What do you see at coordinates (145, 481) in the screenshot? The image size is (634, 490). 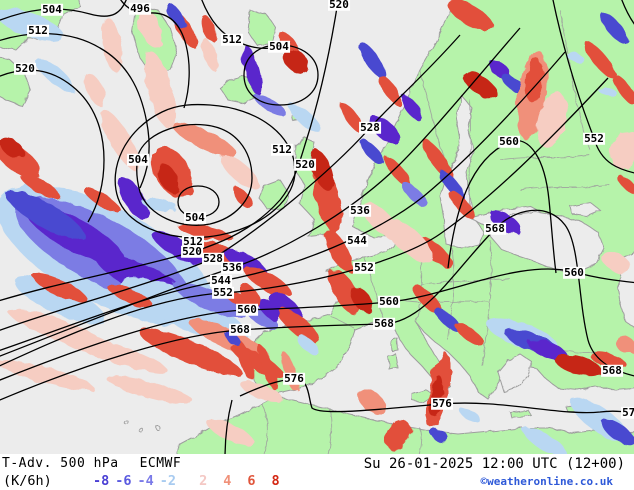 I see `legend-value: -4` at bounding box center [145, 481].